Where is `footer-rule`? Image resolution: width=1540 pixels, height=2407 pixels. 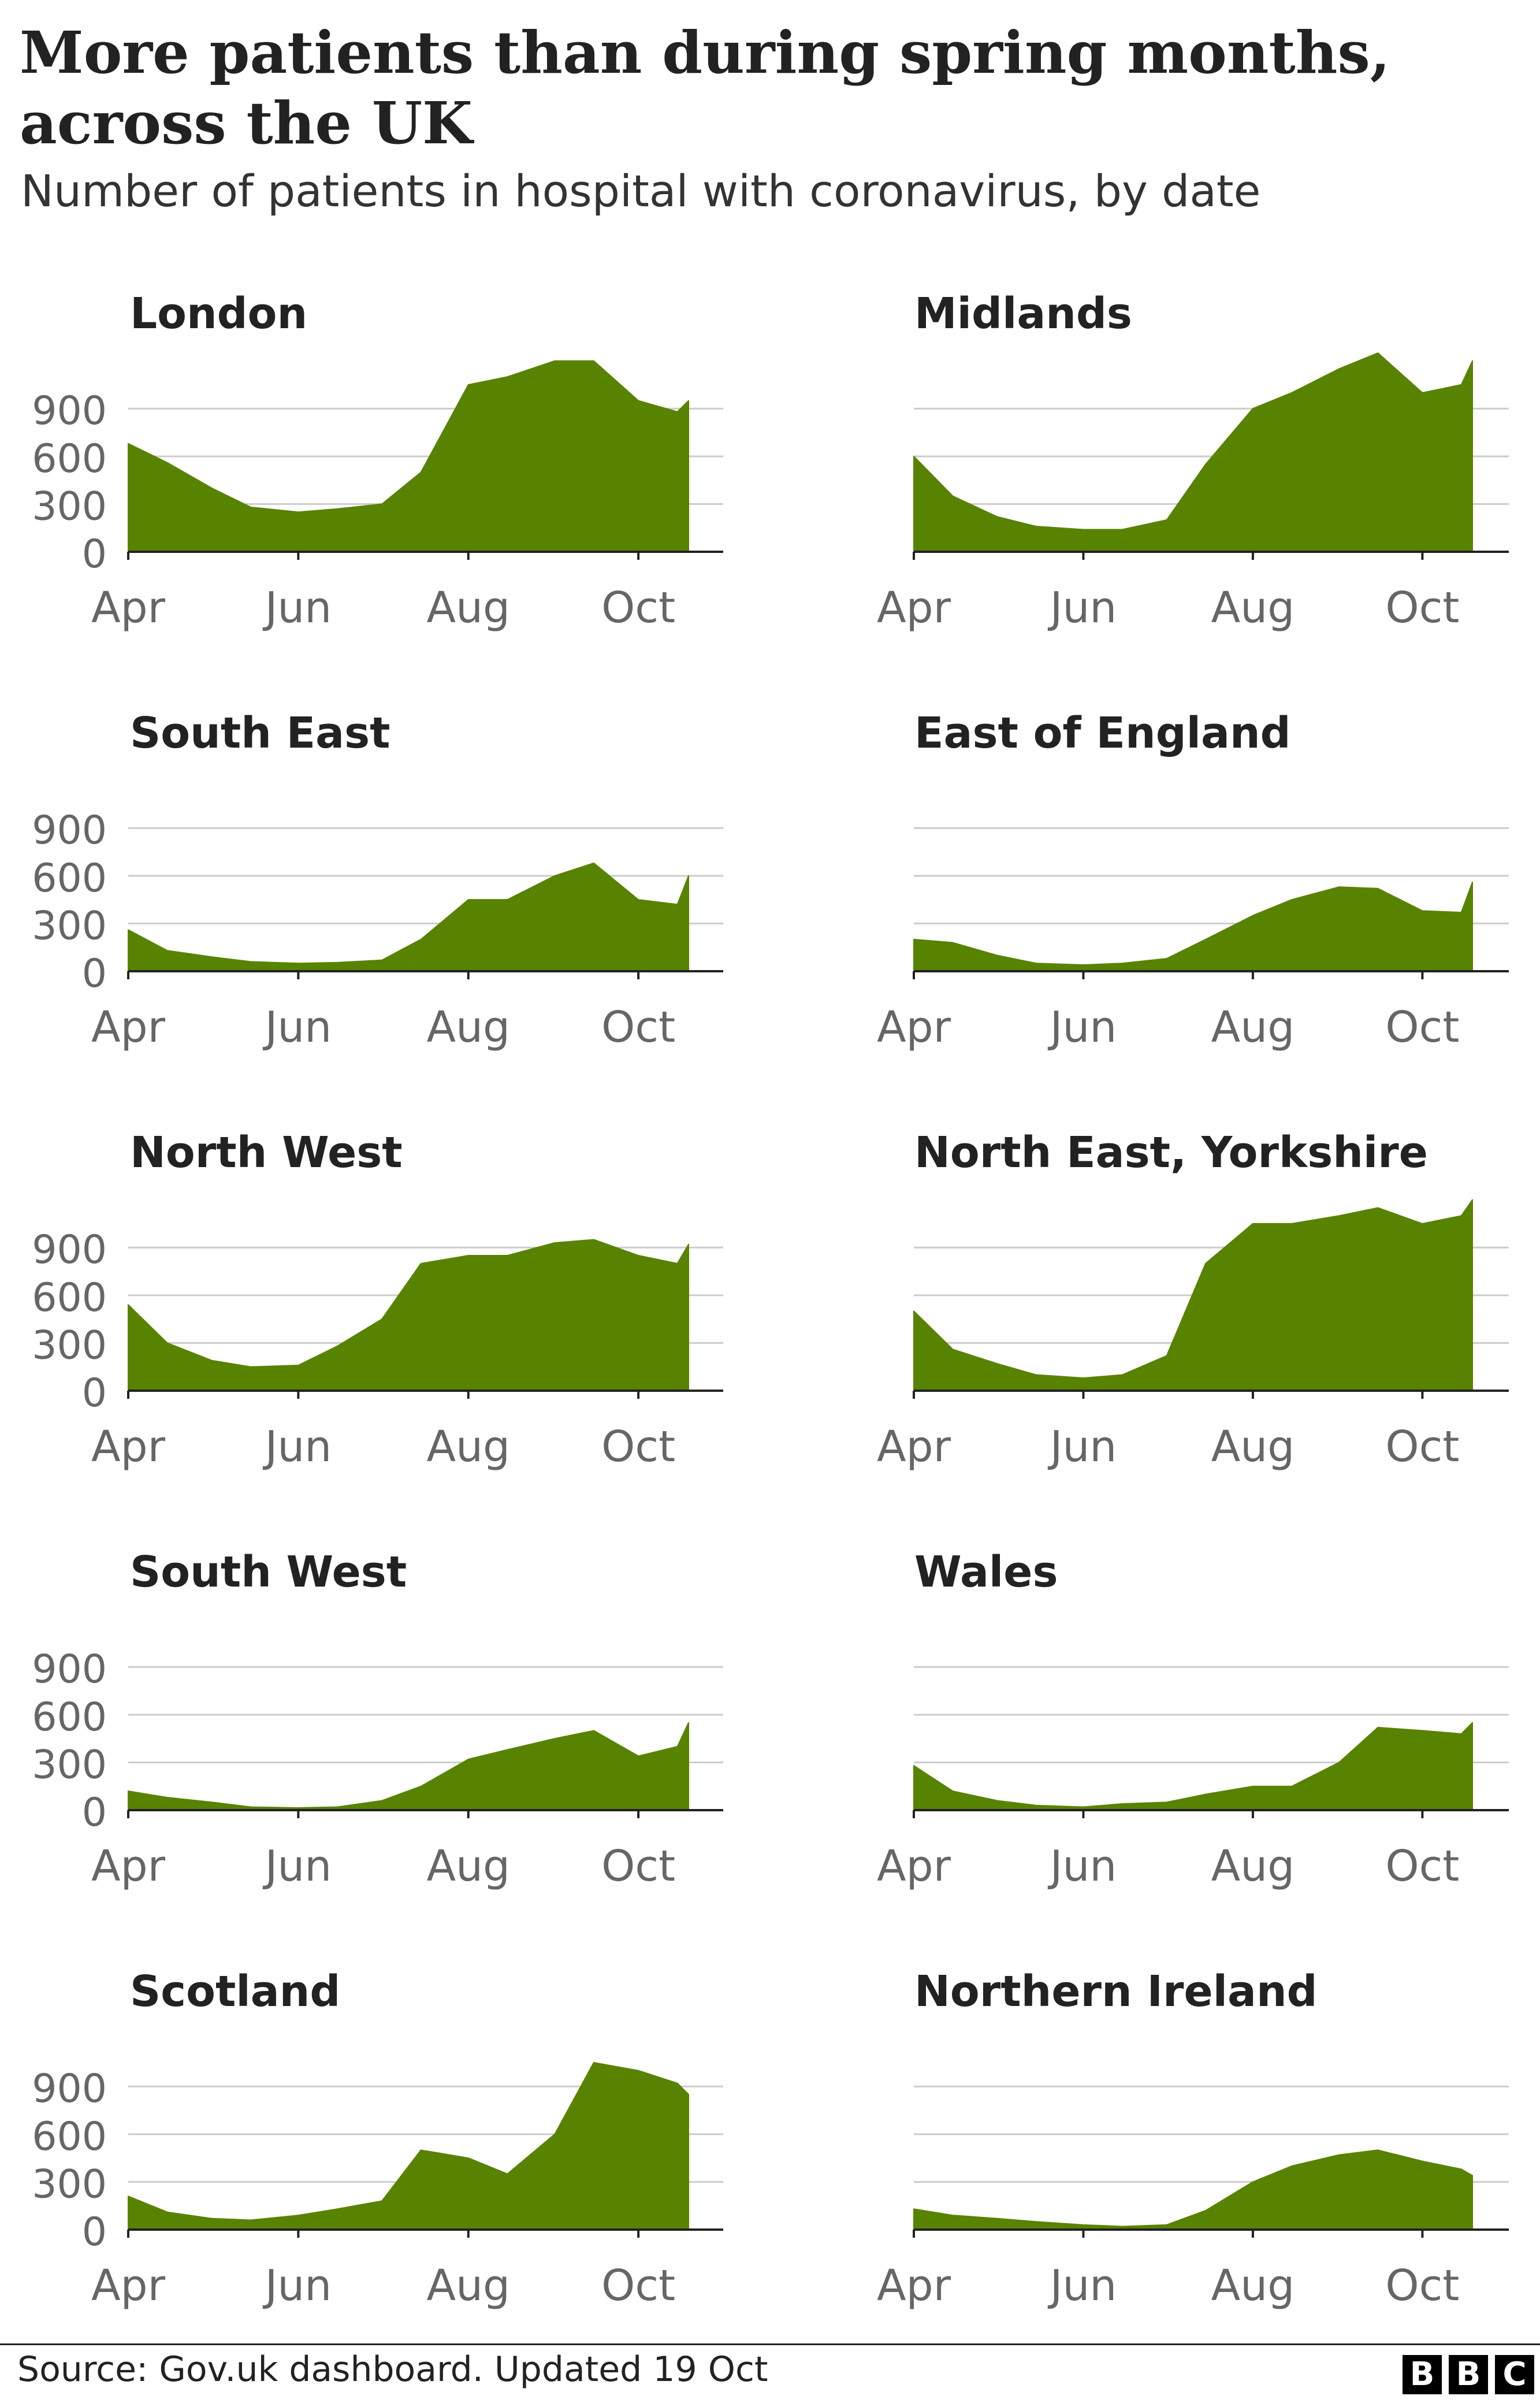
footer-rule is located at coordinates (770, 2344).